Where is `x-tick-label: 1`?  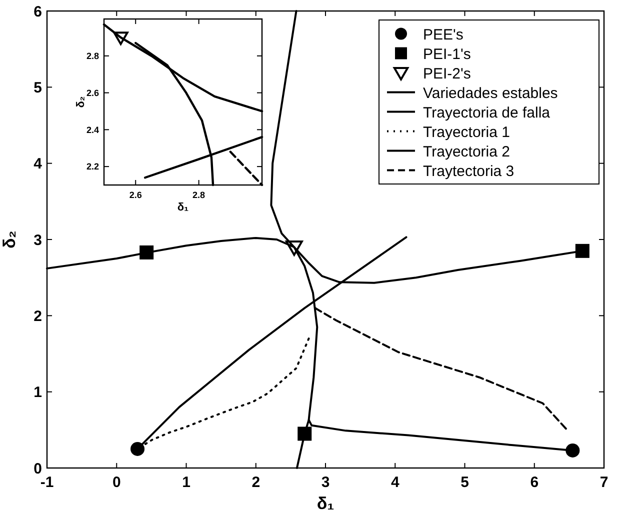 x-tick-label: 1 is located at coordinates (186, 482).